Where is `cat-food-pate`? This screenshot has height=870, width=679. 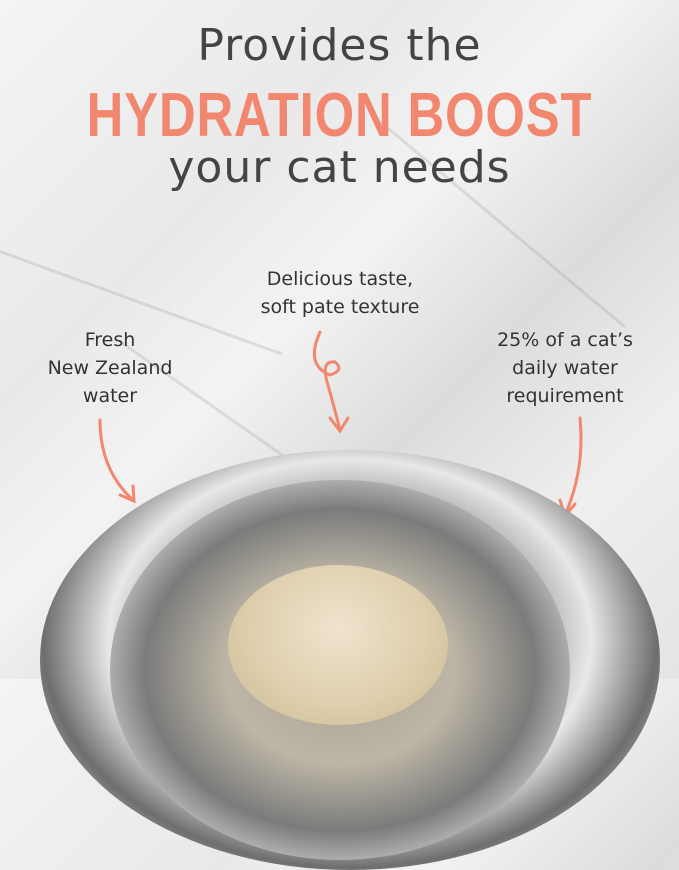 cat-food-pate is located at coordinates (338, 645).